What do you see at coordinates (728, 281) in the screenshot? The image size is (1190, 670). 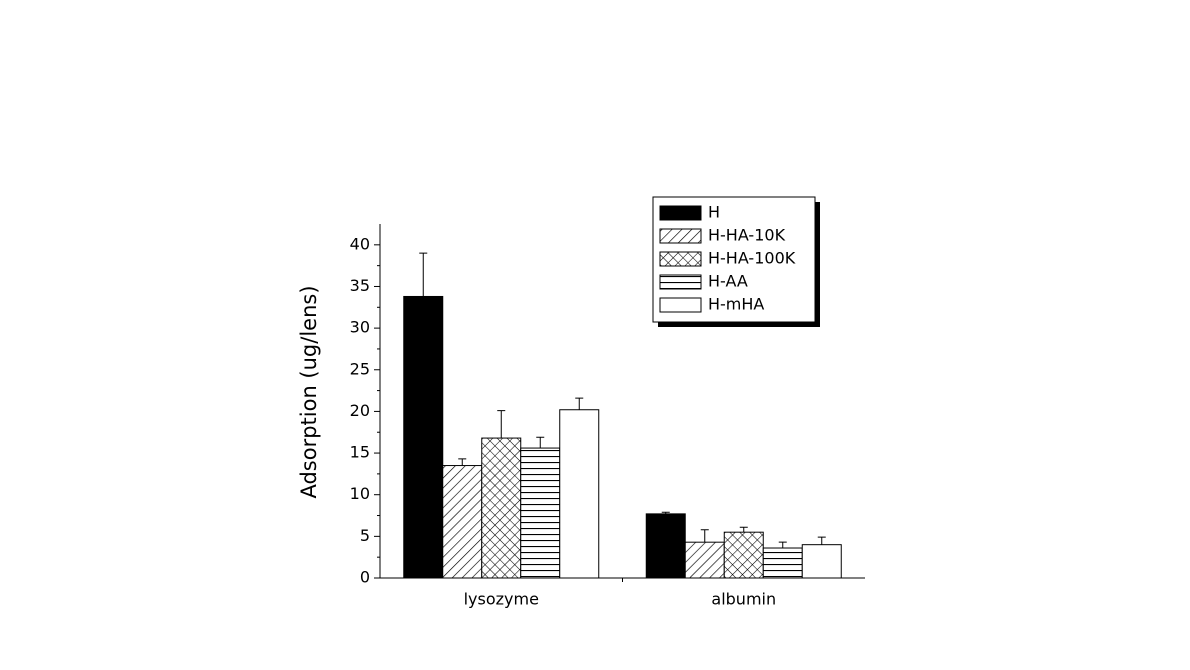 I see `legend-label: H-AA` at bounding box center [728, 281].